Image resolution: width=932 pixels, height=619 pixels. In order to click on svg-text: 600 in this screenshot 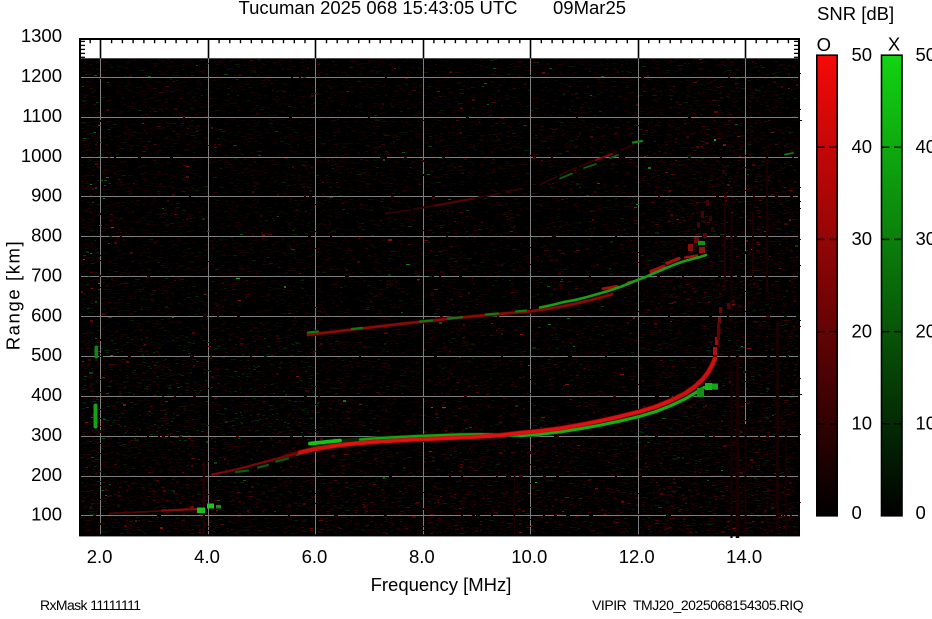, I will do `click(46, 314)`.